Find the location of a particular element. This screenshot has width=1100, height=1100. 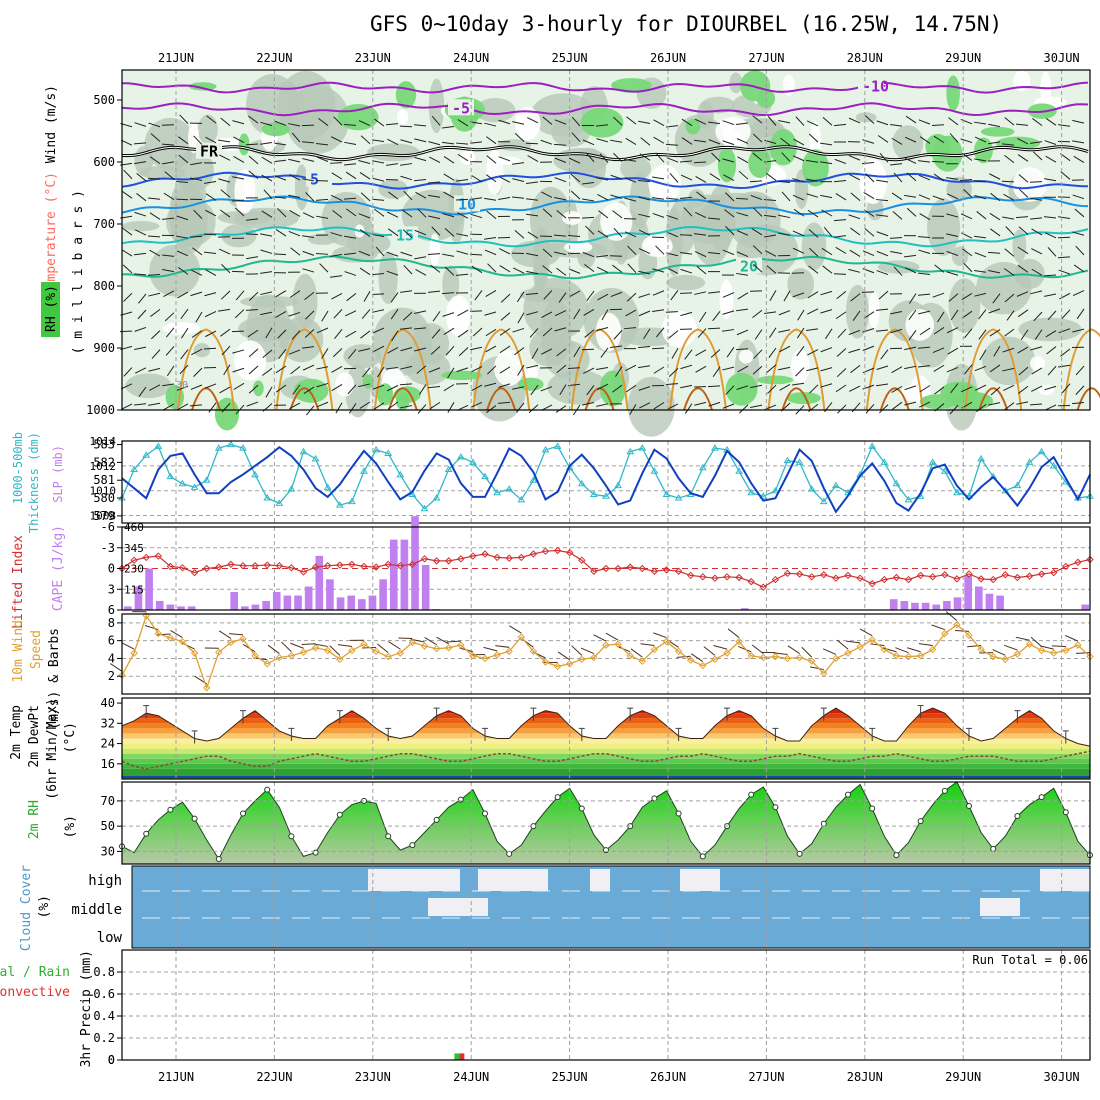

date-label-top: 26JUN is located at coordinates (668, 58).